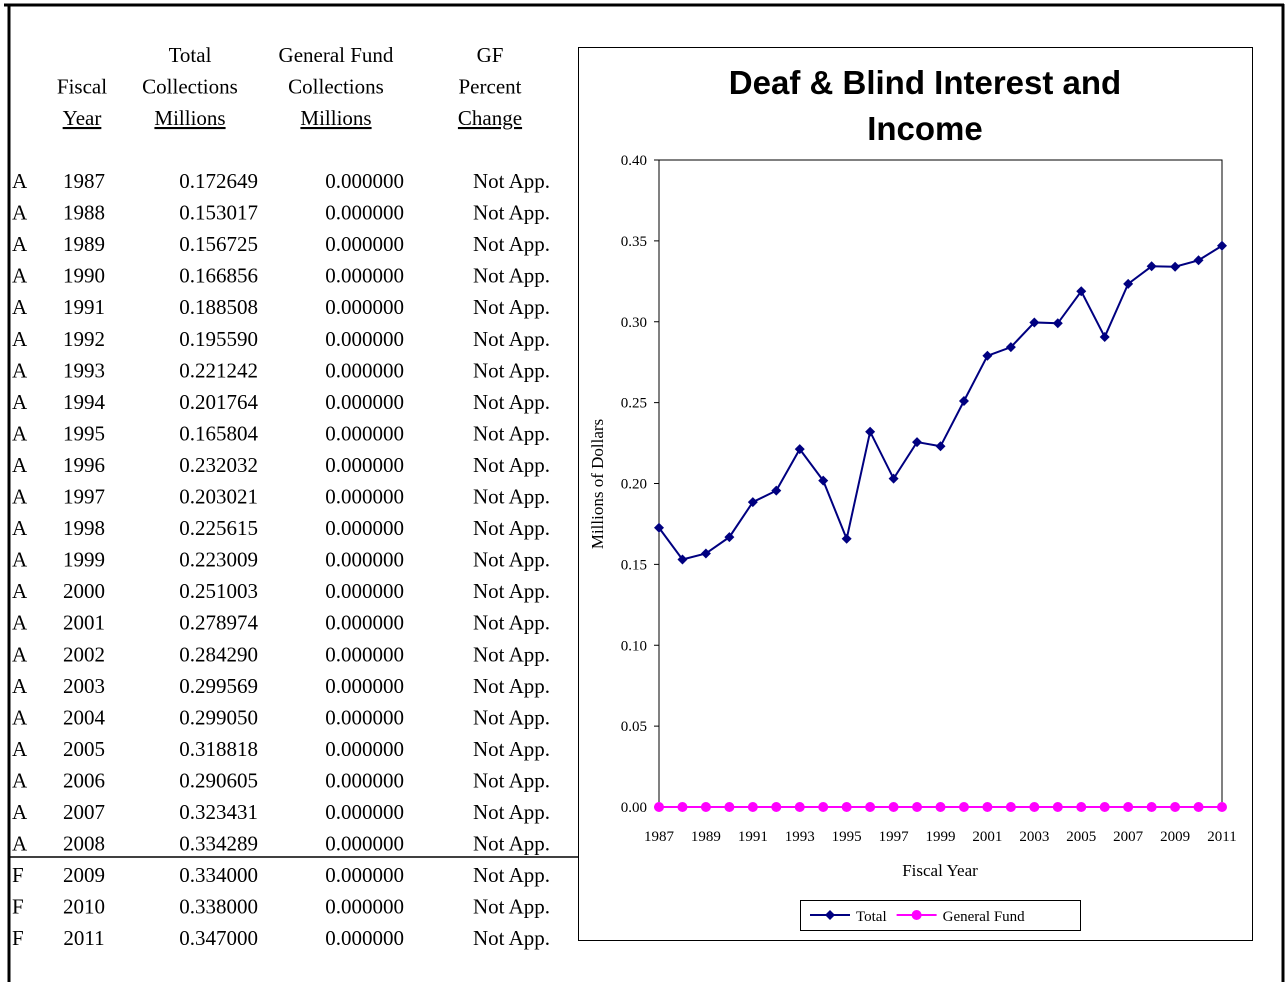 Image resolution: width=1286 pixels, height=982 pixels. I want to click on column-header: GF, so click(490, 55).